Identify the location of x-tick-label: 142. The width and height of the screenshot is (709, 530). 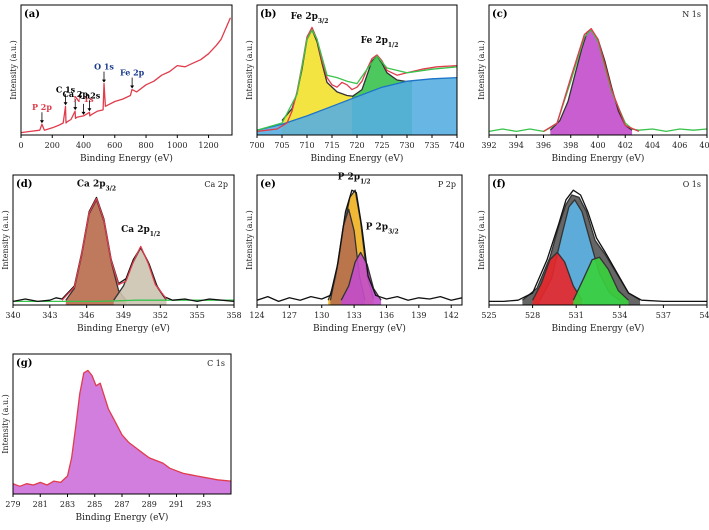
(451, 315).